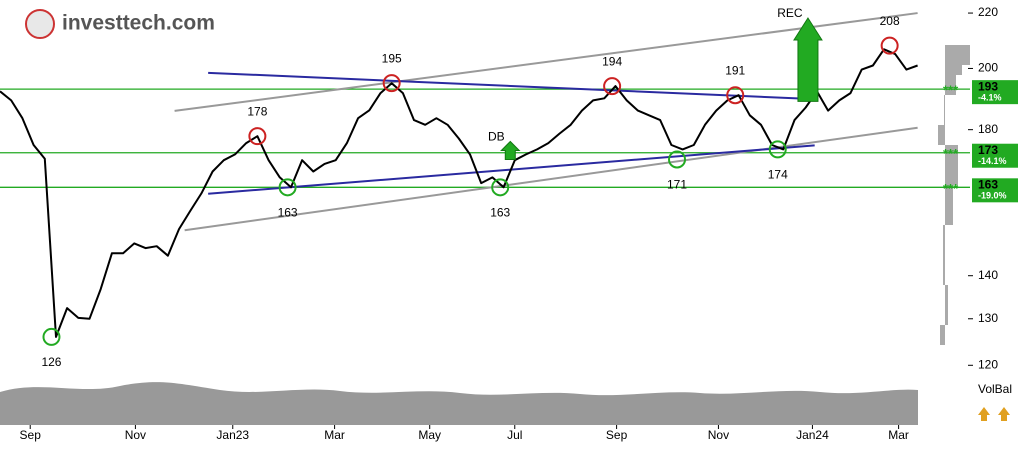  What do you see at coordinates (138, 23) in the screenshot?
I see `brand: investtech.com` at bounding box center [138, 23].